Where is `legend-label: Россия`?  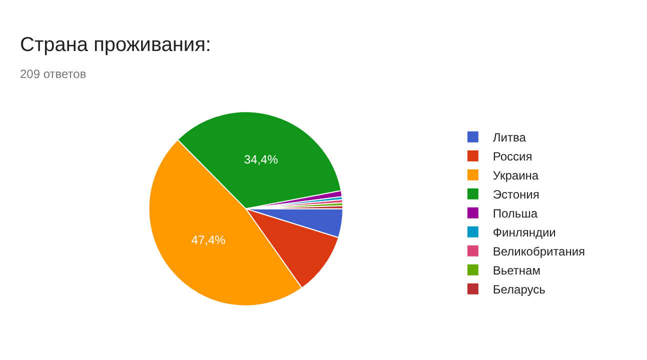
legend-label: Россия is located at coordinates (512, 157).